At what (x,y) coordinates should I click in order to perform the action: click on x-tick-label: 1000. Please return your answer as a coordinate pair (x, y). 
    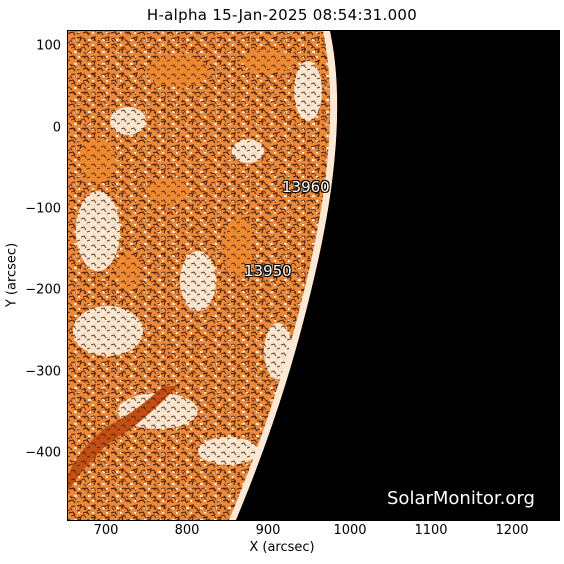
    Looking at the image, I should click on (350, 530).